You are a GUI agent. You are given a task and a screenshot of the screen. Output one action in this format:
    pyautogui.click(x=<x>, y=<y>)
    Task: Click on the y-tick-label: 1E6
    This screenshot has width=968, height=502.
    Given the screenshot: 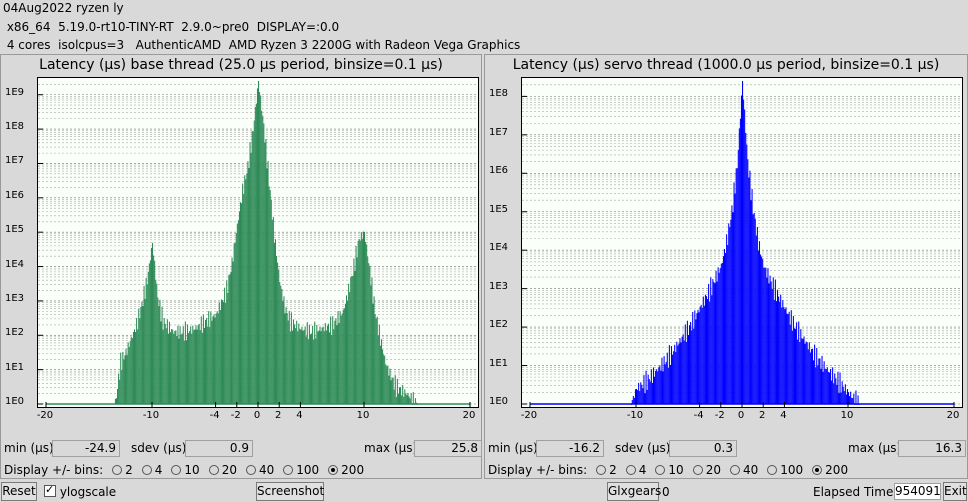 What is the action you would take?
    pyautogui.click(x=15, y=195)
    